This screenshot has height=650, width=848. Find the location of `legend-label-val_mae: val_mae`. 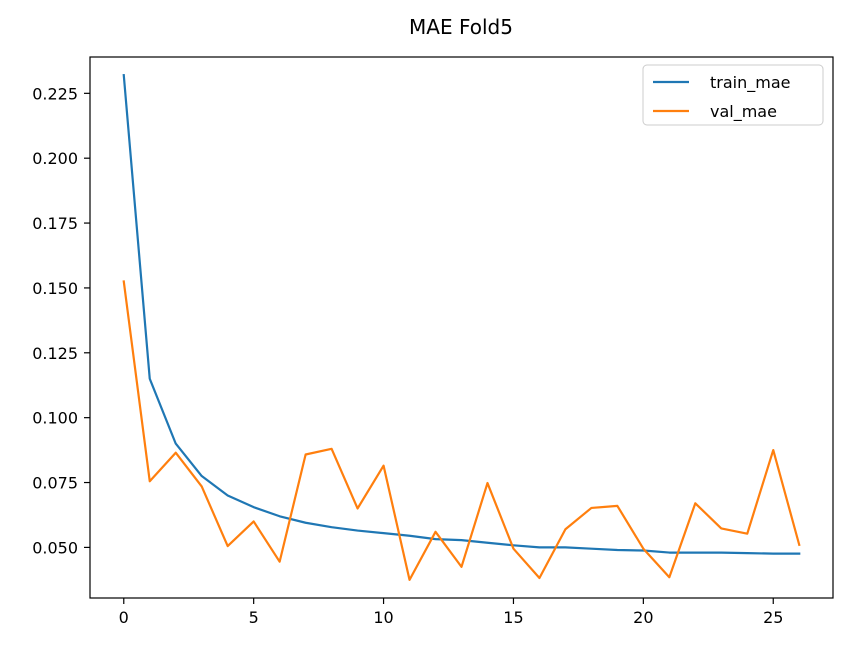

legend-label-val_mae: val_mae is located at coordinates (743, 112).